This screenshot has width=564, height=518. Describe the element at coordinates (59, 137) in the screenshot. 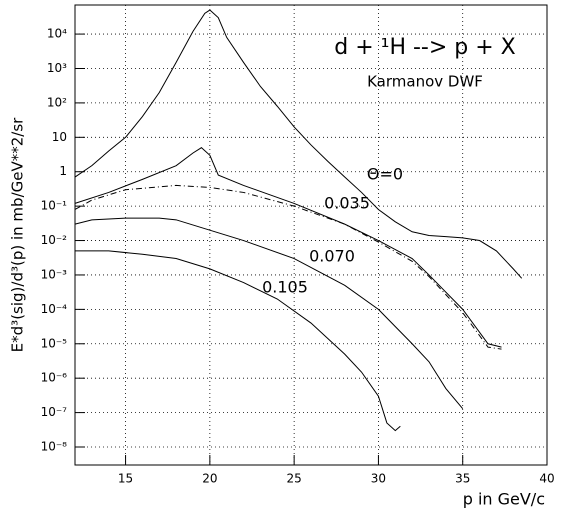

I see `y-tick-label: 10` at that location.